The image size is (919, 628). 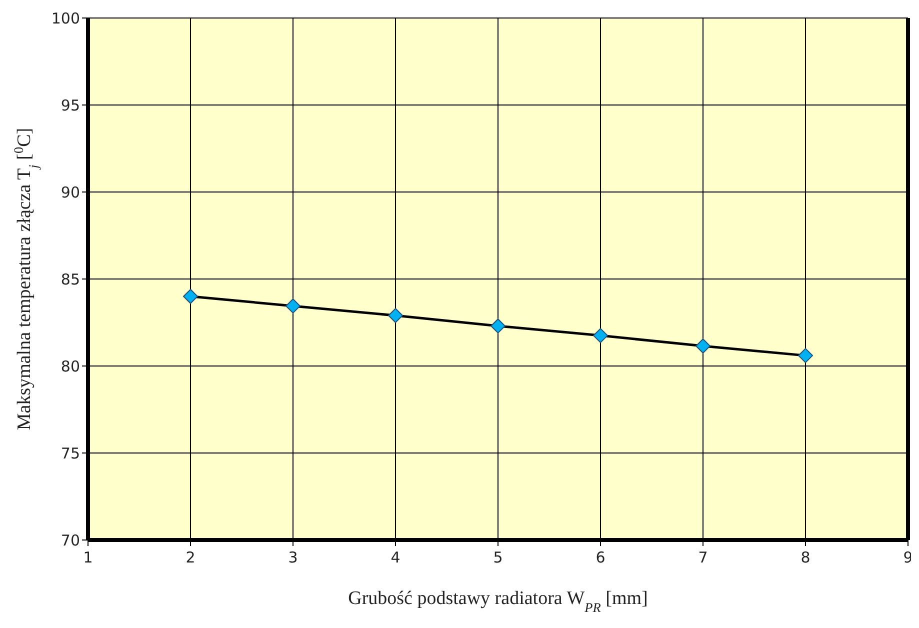 What do you see at coordinates (395, 557) in the screenshot?
I see `x-tick-label: 4` at bounding box center [395, 557].